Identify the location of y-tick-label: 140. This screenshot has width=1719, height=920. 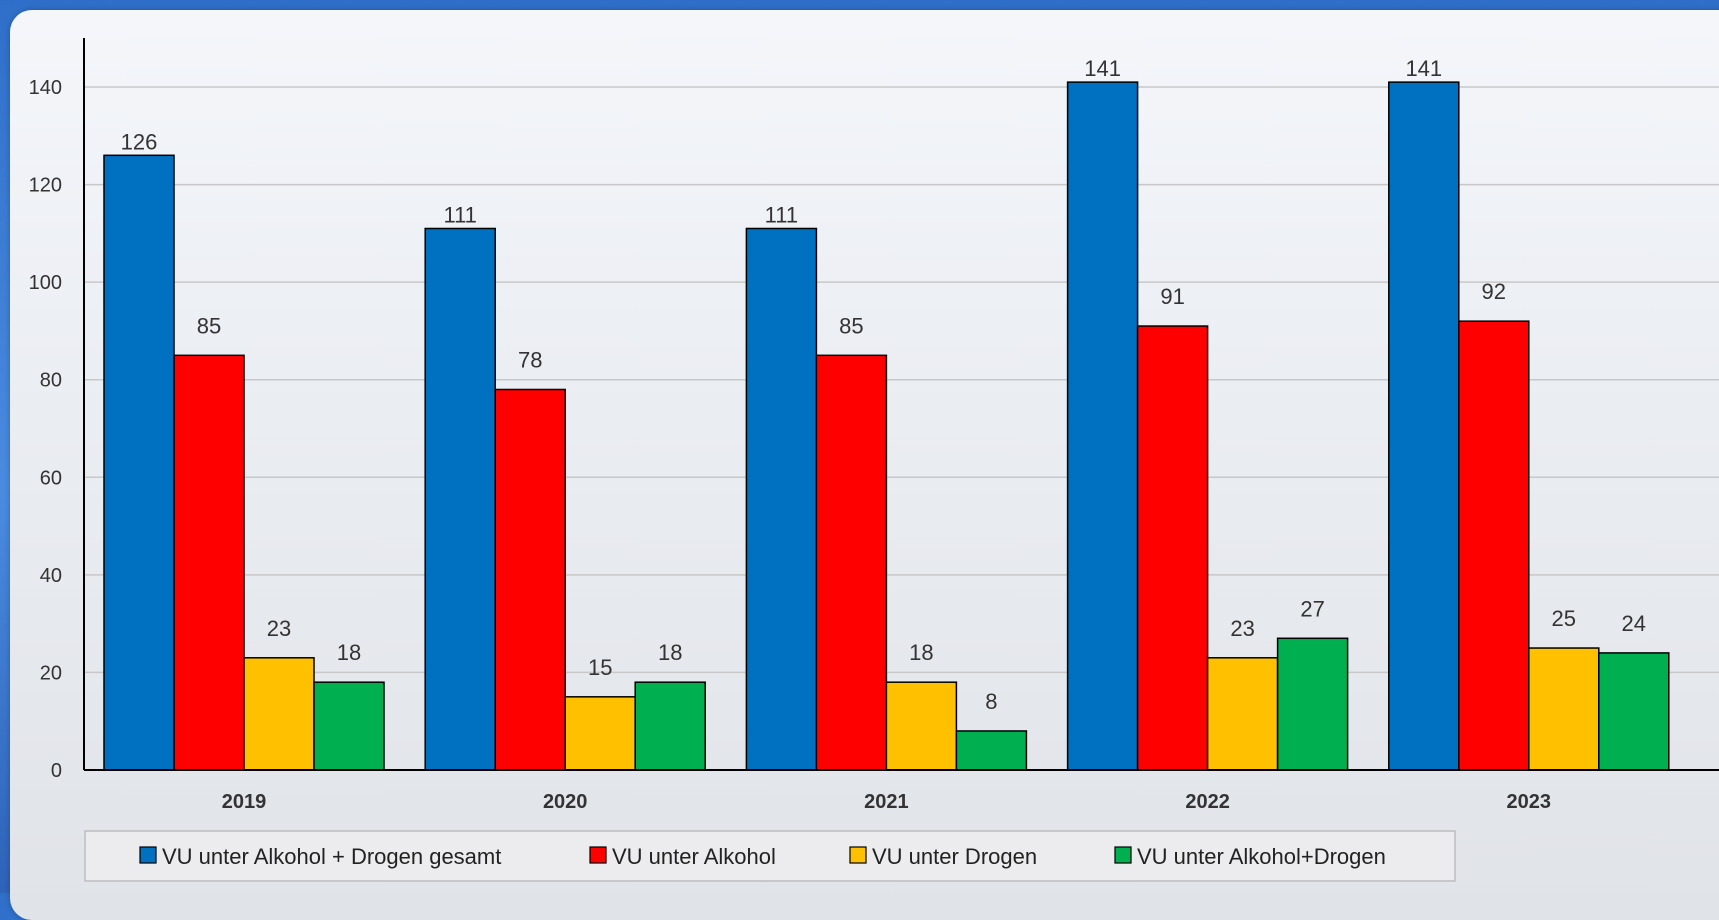
(45, 88).